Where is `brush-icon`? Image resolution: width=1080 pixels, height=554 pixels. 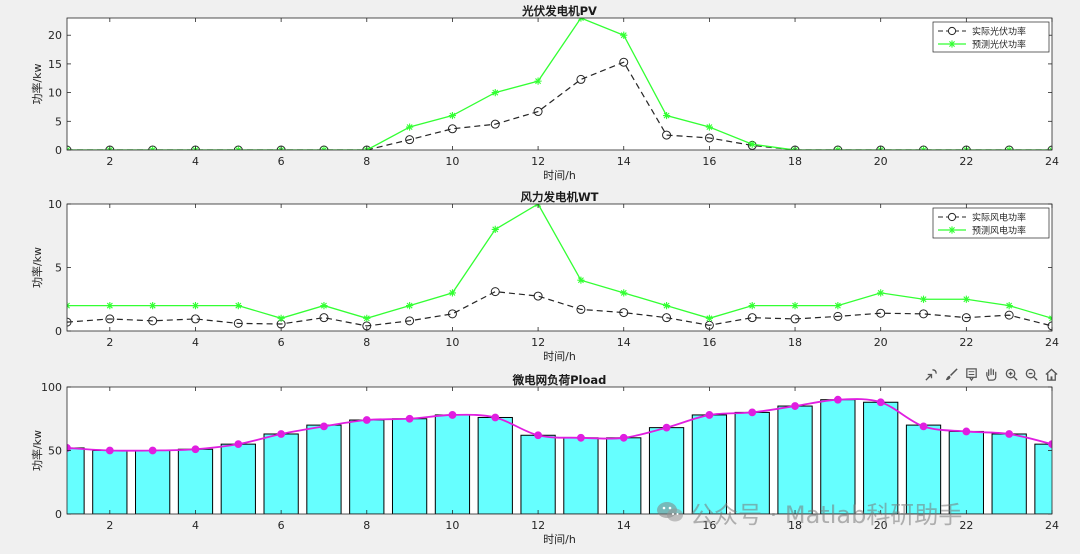
brush-icon is located at coordinates (951, 374).